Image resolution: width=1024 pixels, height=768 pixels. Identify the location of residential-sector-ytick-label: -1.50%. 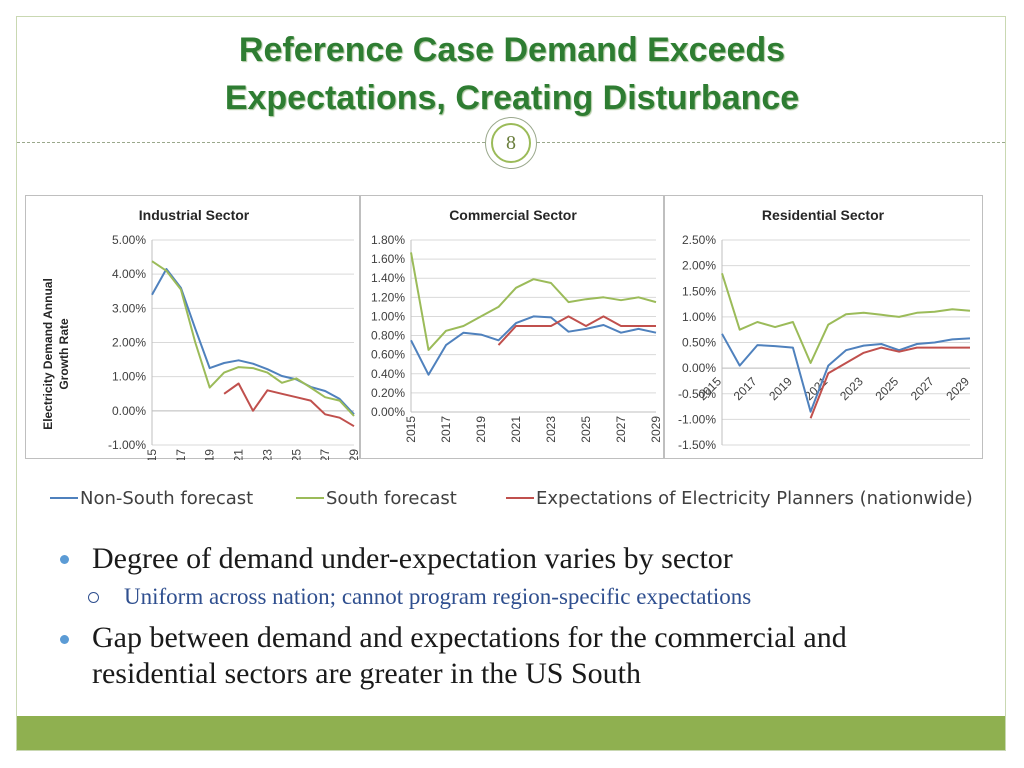
(697, 445).